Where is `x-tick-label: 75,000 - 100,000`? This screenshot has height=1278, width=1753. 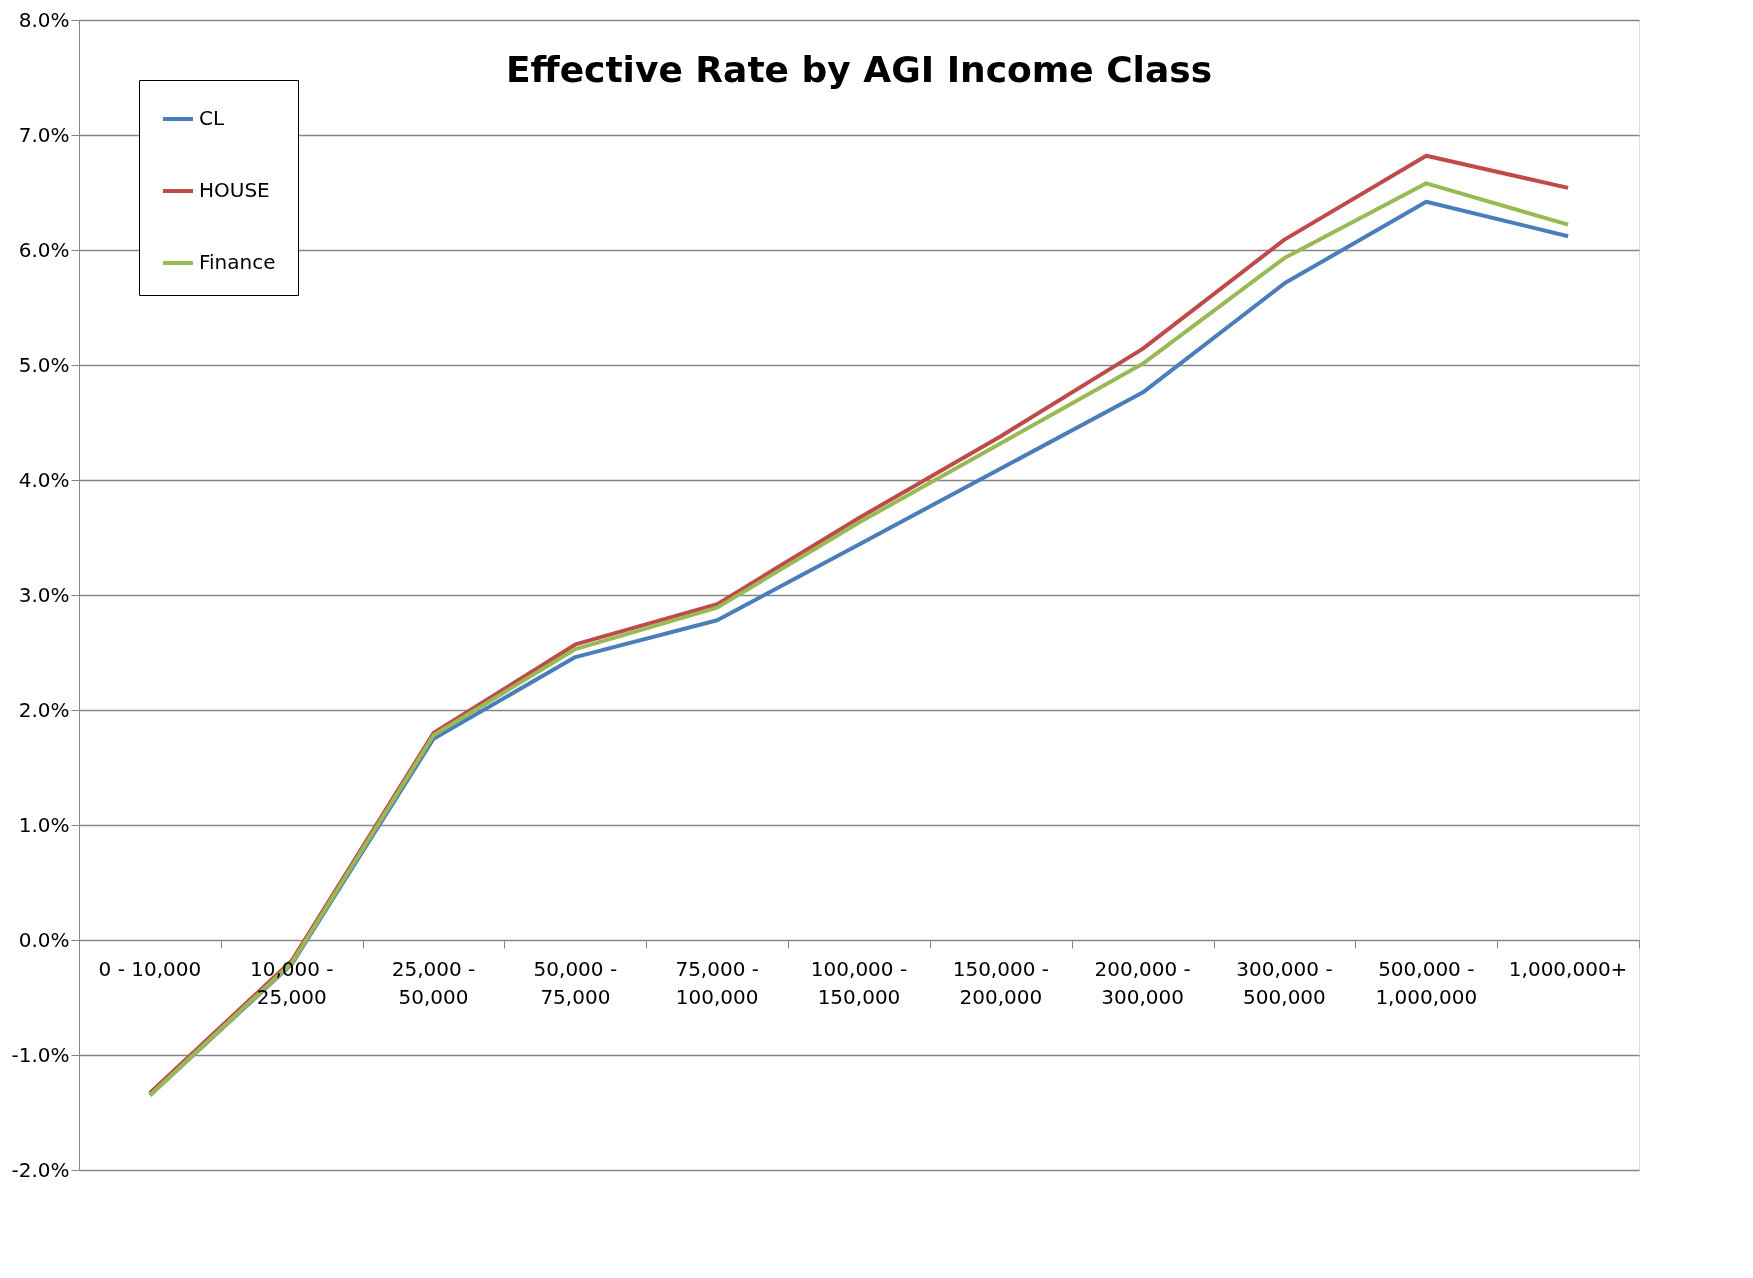
x-tick-label: 75,000 - 100,000 is located at coordinates (717, 983).